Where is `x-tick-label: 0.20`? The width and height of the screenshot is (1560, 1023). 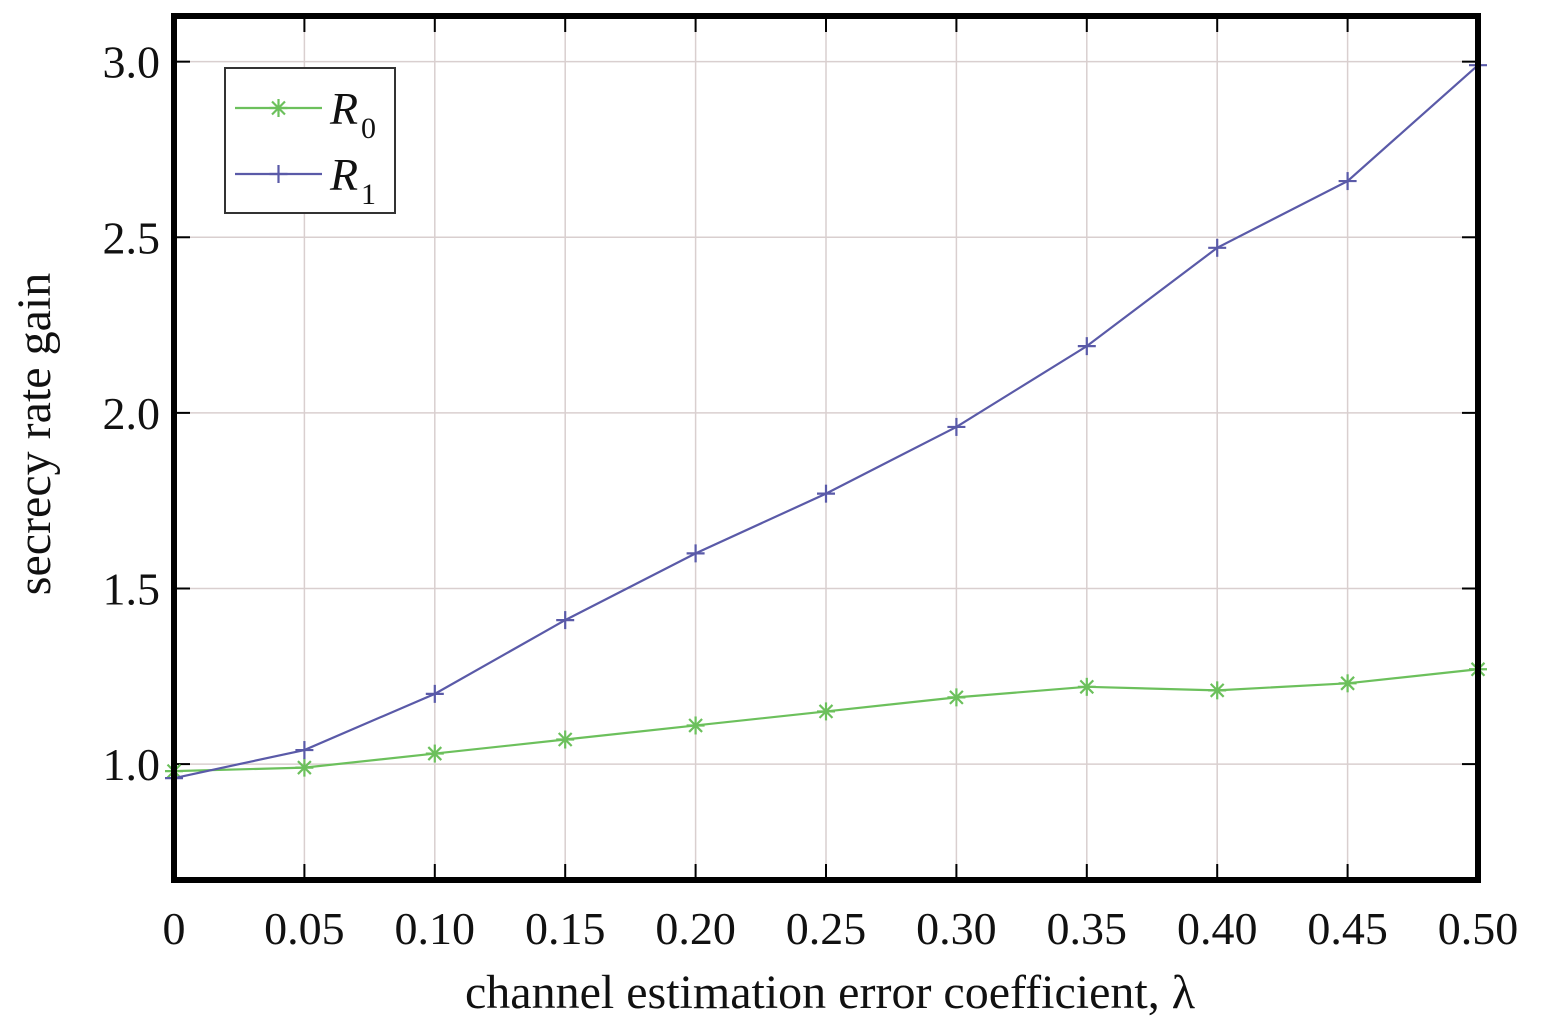 x-tick-label: 0.20 is located at coordinates (695, 928).